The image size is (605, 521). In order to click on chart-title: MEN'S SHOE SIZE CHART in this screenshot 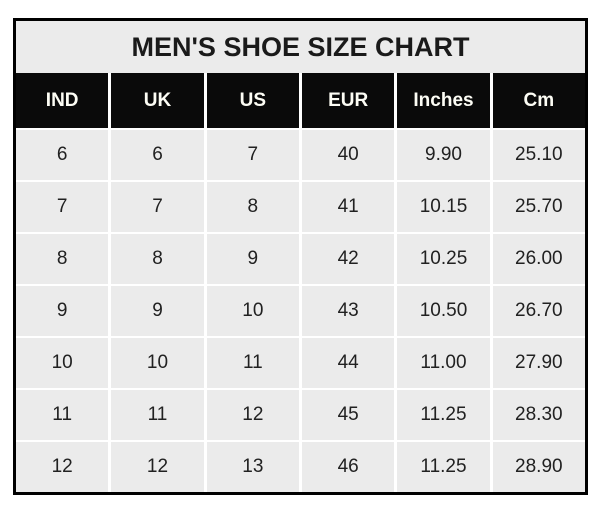, I will do `click(300, 47)`.